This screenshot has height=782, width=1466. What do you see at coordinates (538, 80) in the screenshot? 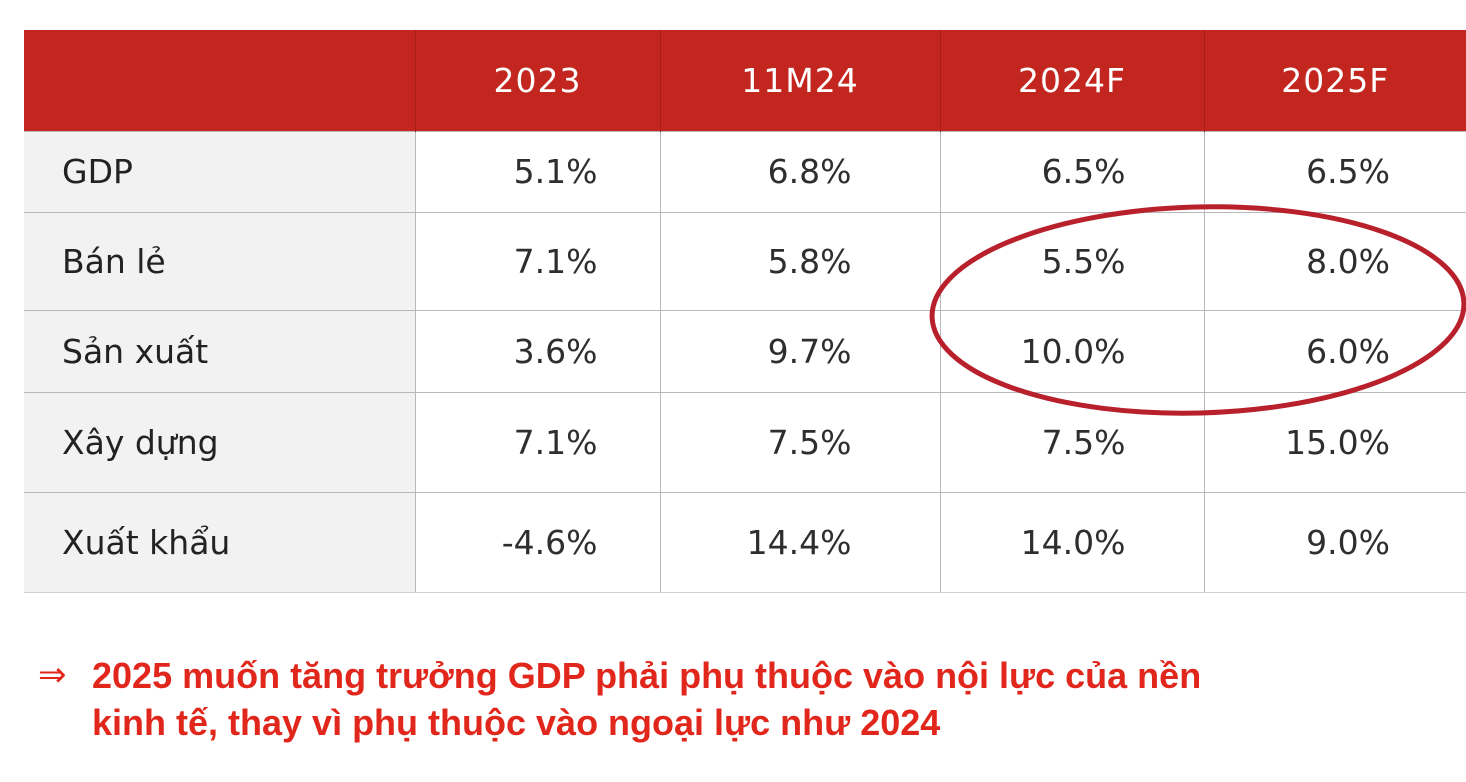
I see `header-cell-2023: 2023` at bounding box center [538, 80].